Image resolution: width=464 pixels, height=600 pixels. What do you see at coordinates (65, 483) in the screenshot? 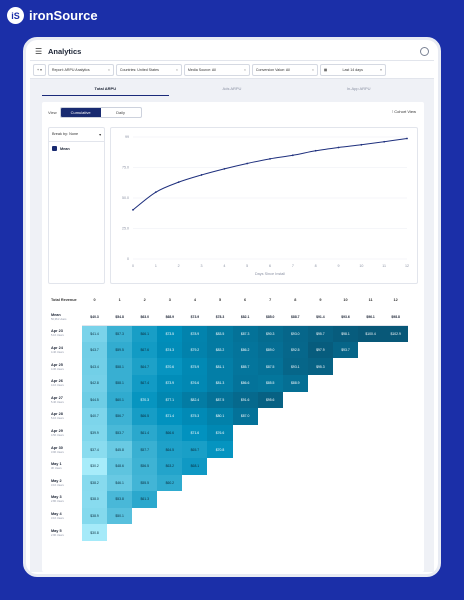
I see `row-header: May 2 3.1K Users` at bounding box center [65, 483].